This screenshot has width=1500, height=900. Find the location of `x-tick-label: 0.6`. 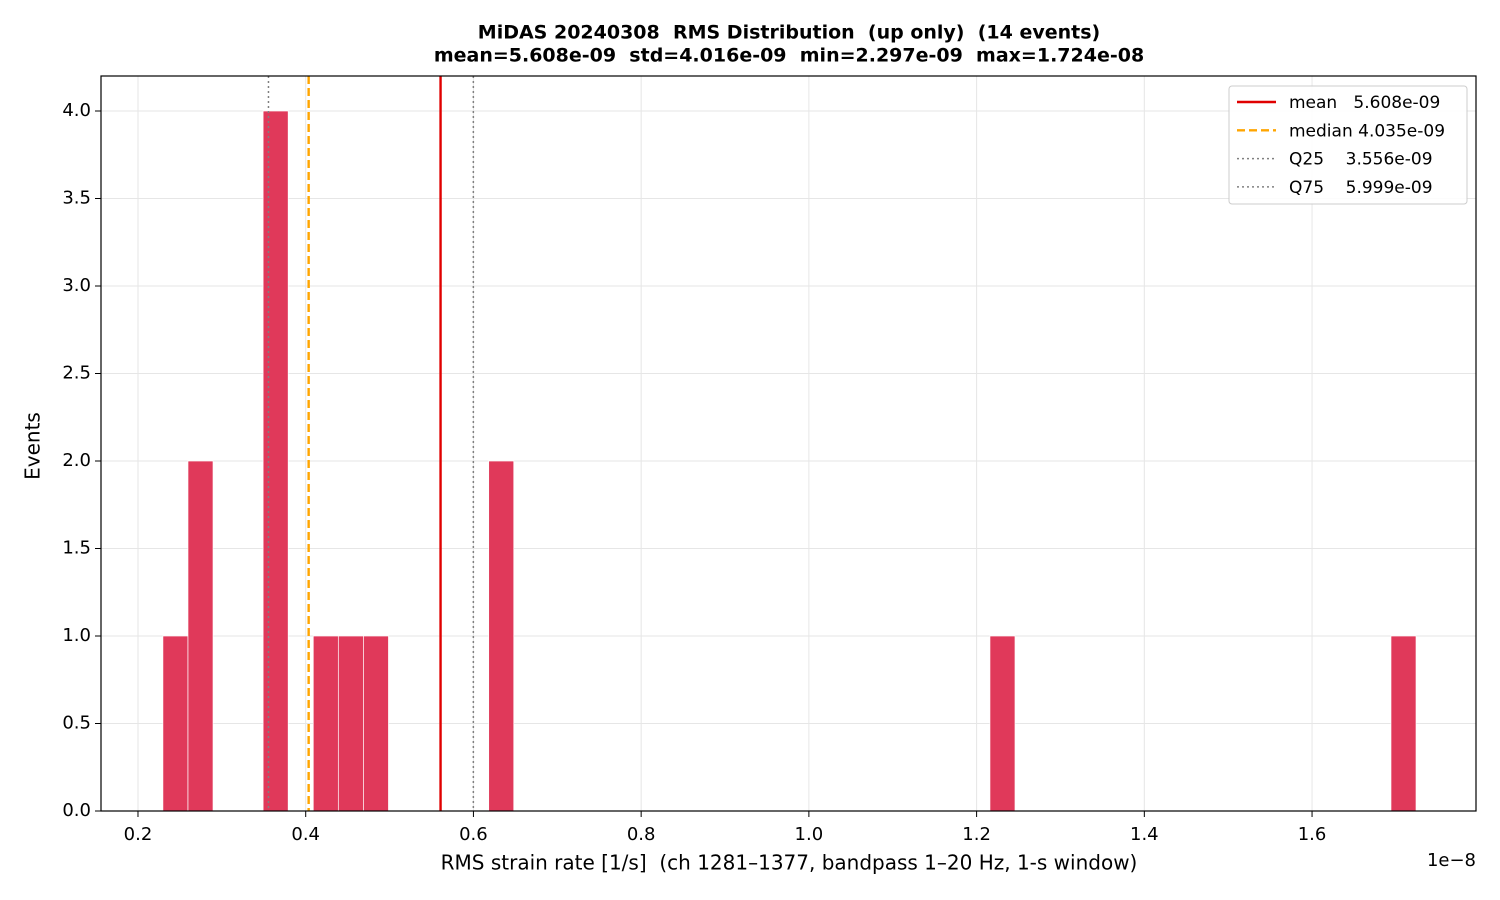

x-tick-label: 0.6 is located at coordinates (473, 834).